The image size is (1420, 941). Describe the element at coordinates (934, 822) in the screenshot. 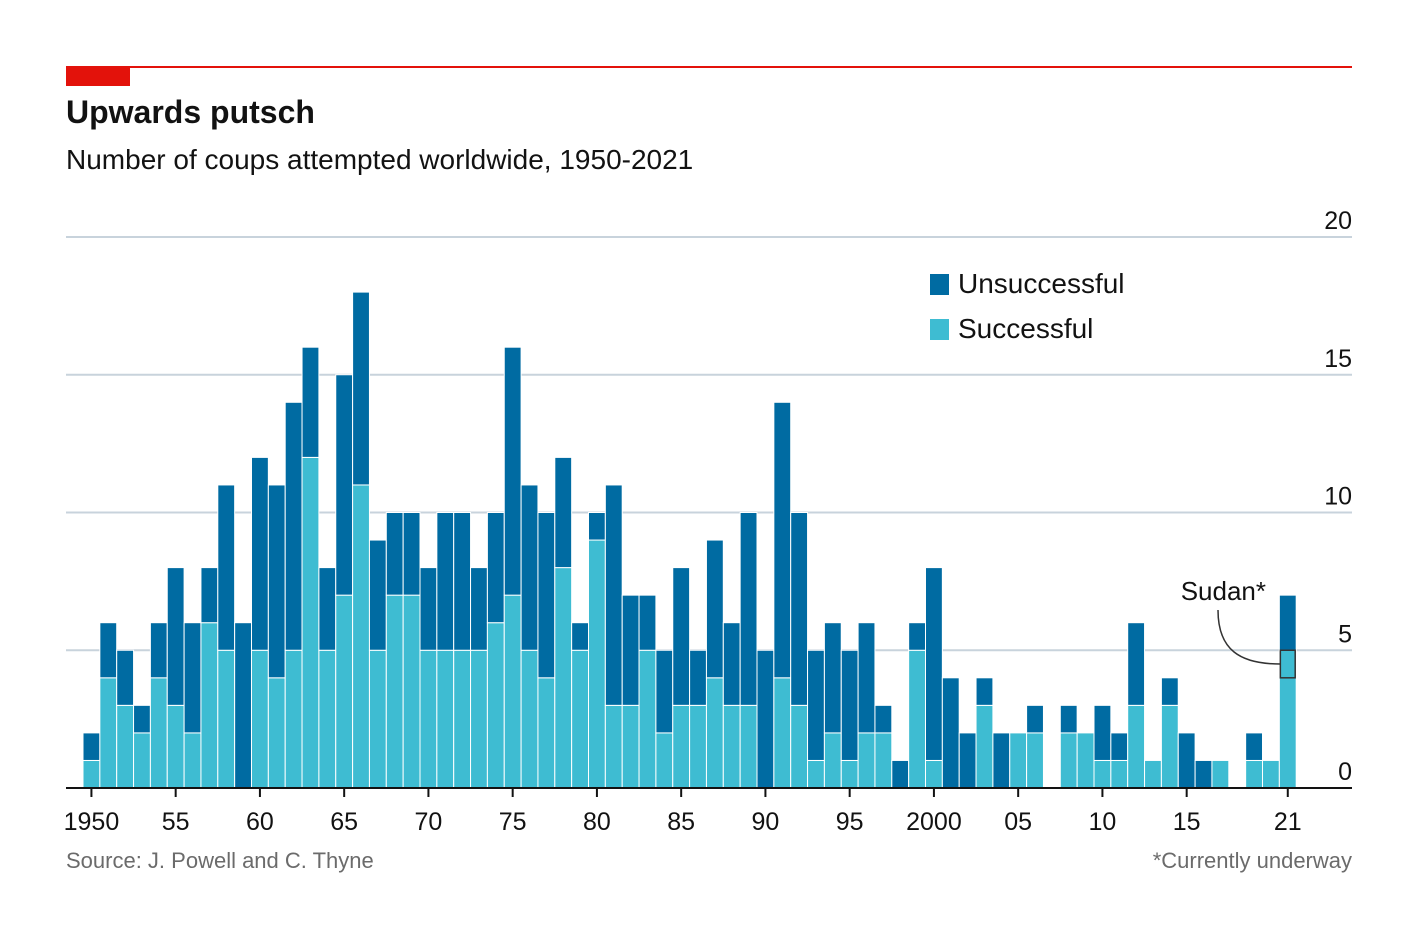

I see `x-tick-label-2000: 2000` at that location.